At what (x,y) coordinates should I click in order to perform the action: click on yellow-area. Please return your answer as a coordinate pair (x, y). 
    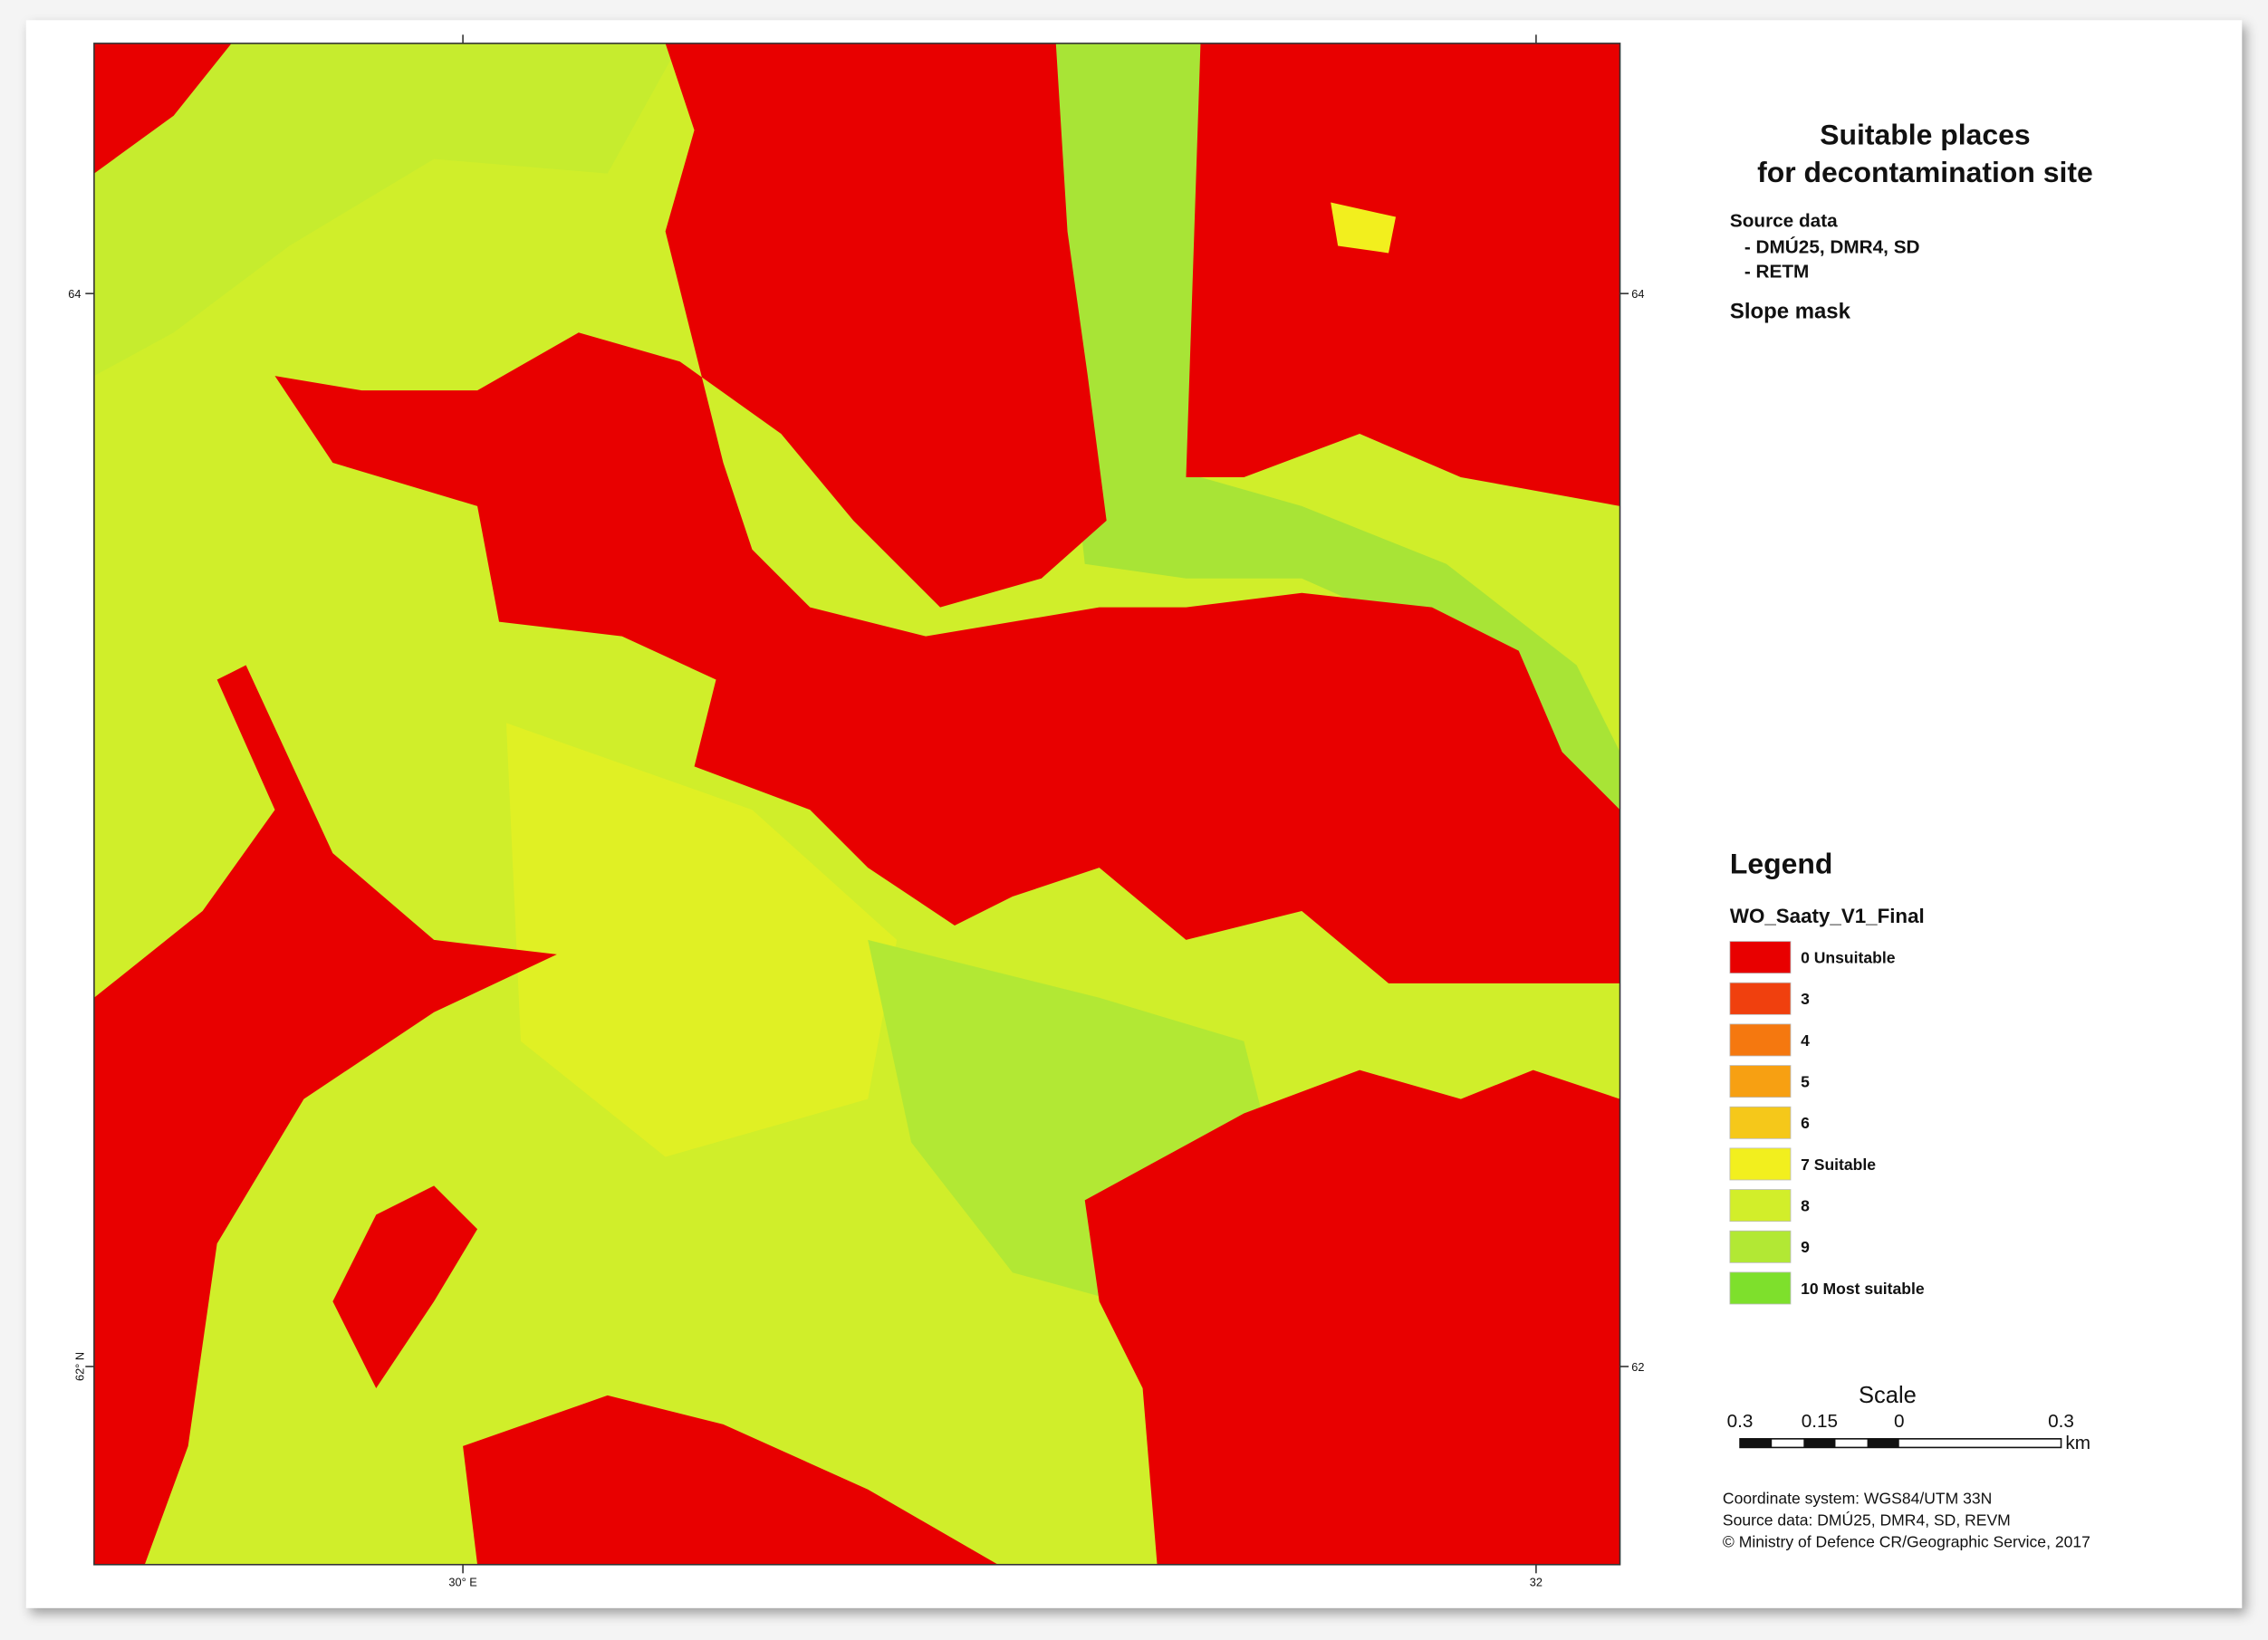
    Looking at the image, I should click on (1364, 228).